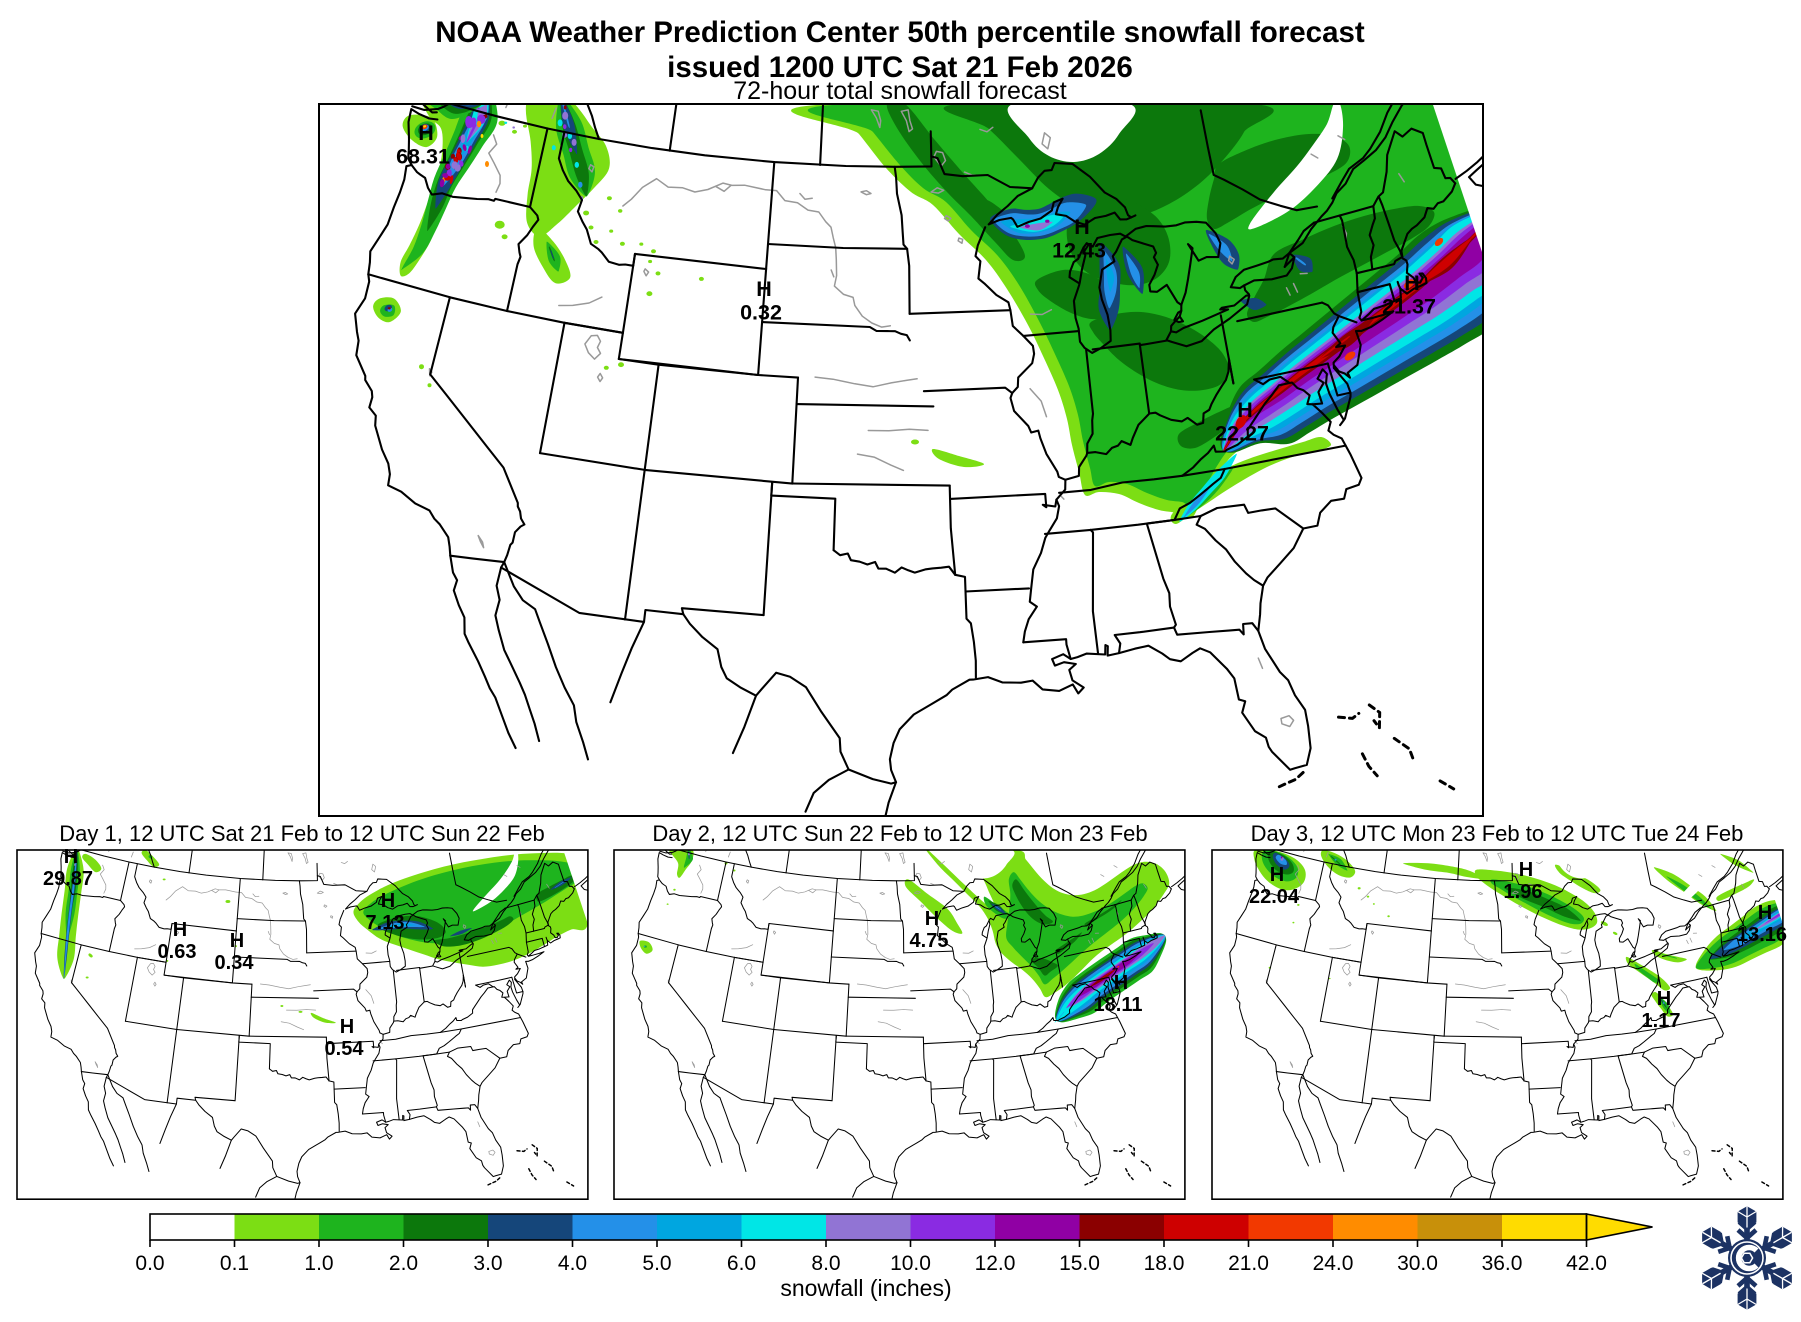  Describe the element at coordinates (656, 1263) in the screenshot. I see `svg-text: 5.0` at that location.